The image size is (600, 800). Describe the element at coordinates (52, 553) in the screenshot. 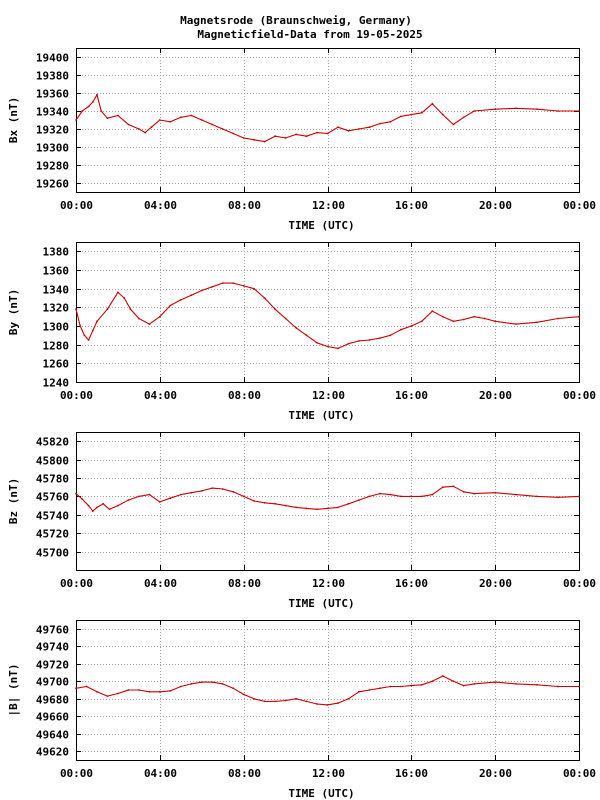

I see `y-tick-label: 45700` at that location.